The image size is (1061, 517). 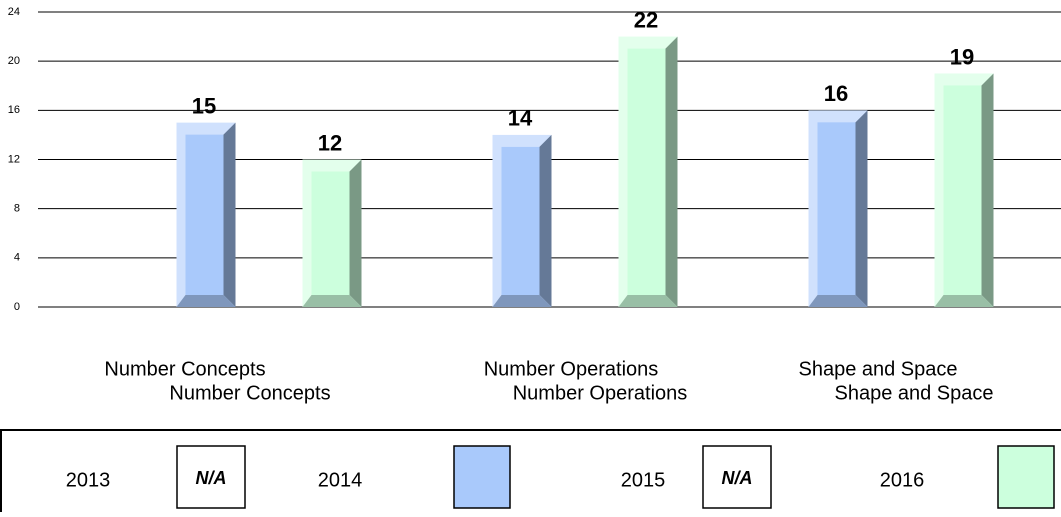 I want to click on y-tick-label: 4, so click(x=17, y=258).